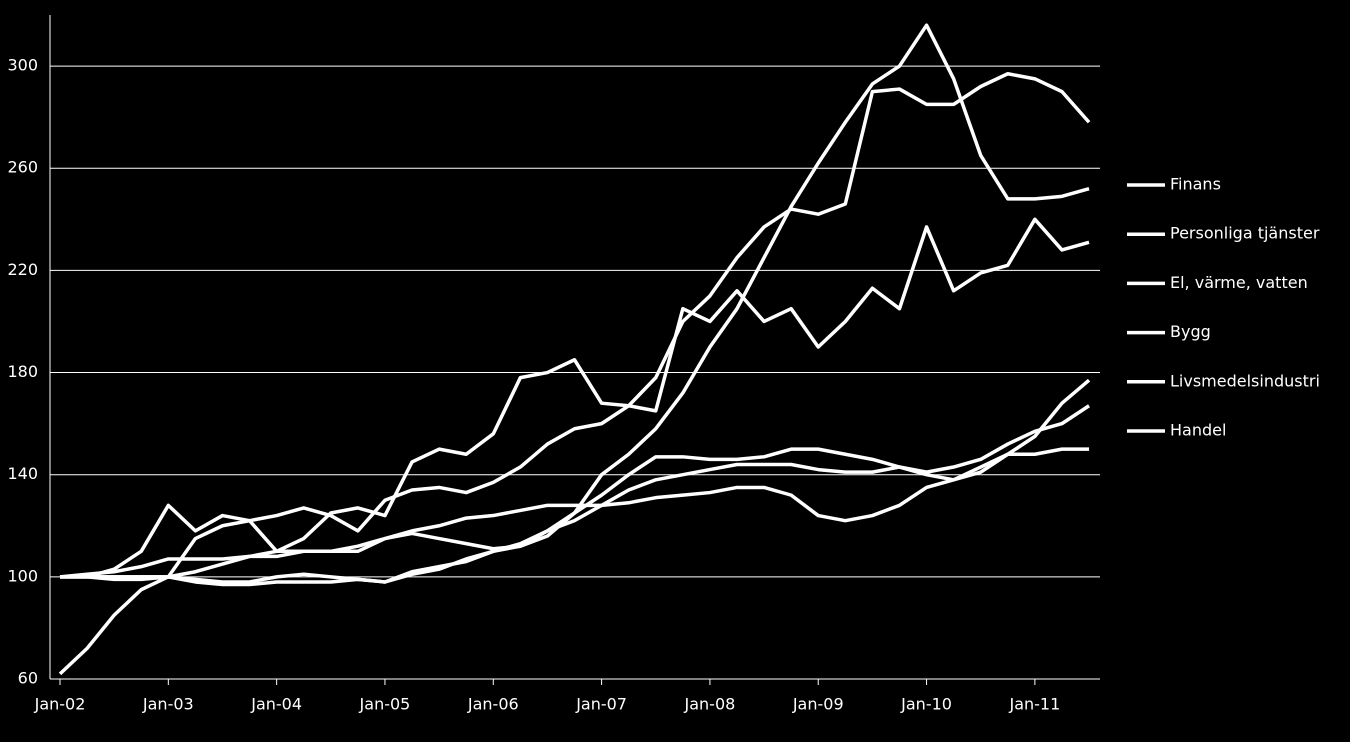 The image size is (1350, 742). What do you see at coordinates (1245, 233) in the screenshot?
I see `legend-label: Personliga tjänster` at bounding box center [1245, 233].